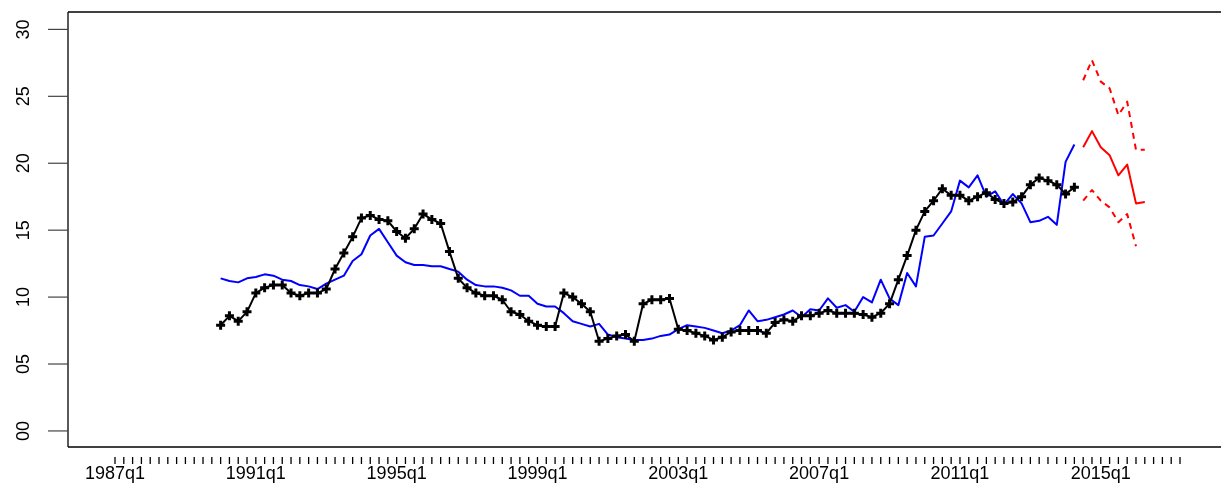  I want to click on x-tick-label: 1999q1, so click(537, 473).